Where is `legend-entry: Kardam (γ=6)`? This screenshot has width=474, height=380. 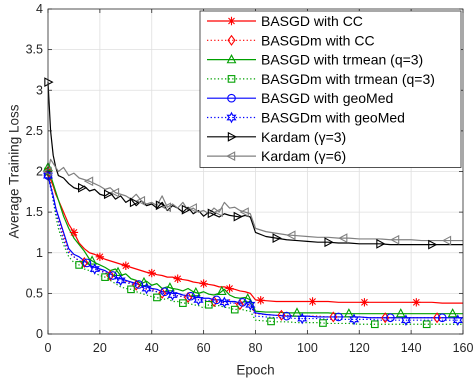 legend-entry: Kardam (γ=6) is located at coordinates (276, 156).